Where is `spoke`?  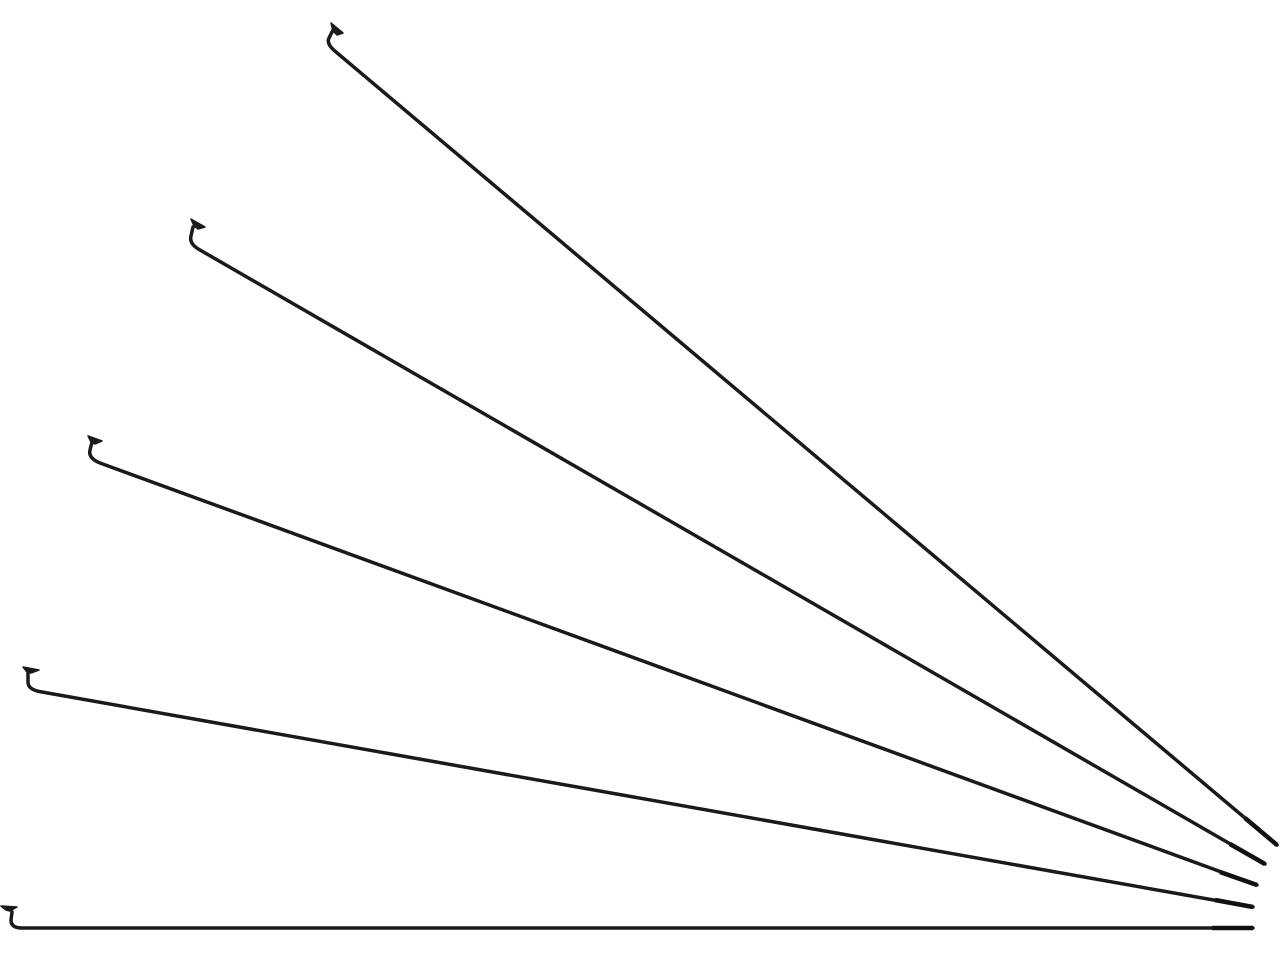 spoke is located at coordinates (627, 918).